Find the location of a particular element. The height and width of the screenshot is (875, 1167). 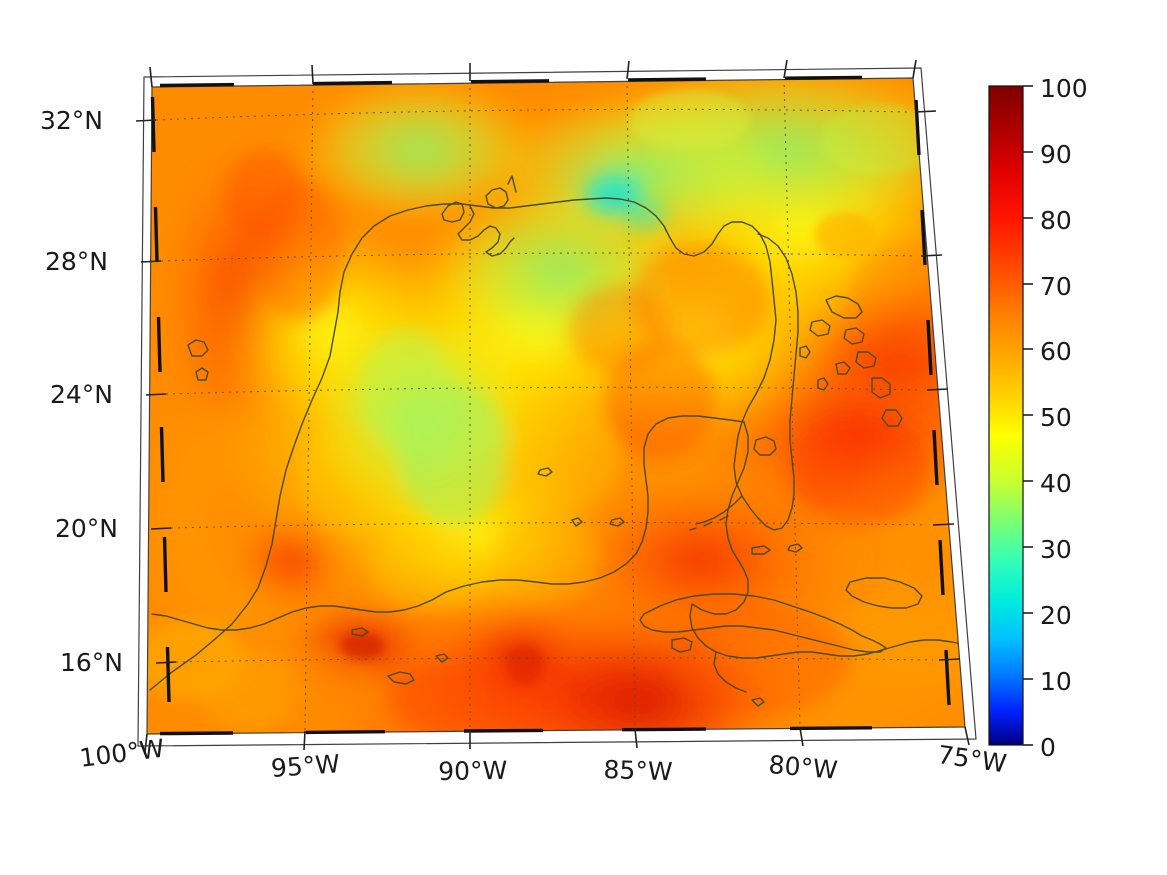

lon-tick-label-90w: 90°W is located at coordinates (473, 770).